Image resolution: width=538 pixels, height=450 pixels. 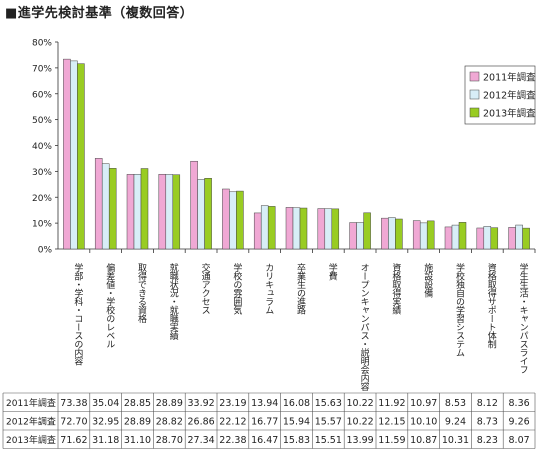 What do you see at coordinates (105, 421) in the screenshot?
I see `table-cell-value: 32.95` at bounding box center [105, 421].